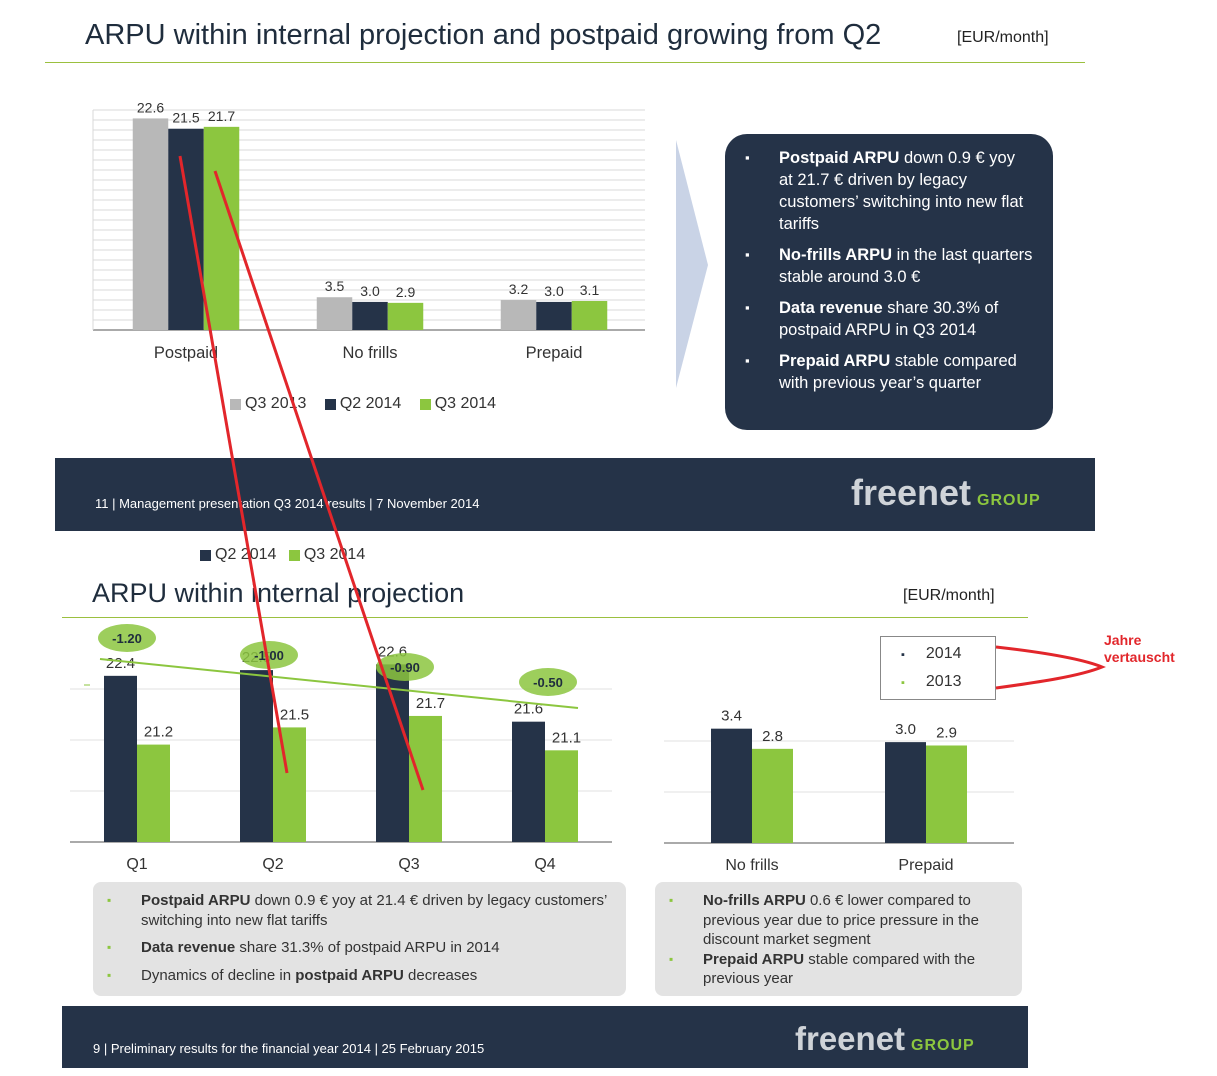 The width and height of the screenshot is (1217, 1076). I want to click on nofrills-prepaid-chart: 3.4 2.8 No frills 3.0 2.9 Prepaid, so click(839, 791).